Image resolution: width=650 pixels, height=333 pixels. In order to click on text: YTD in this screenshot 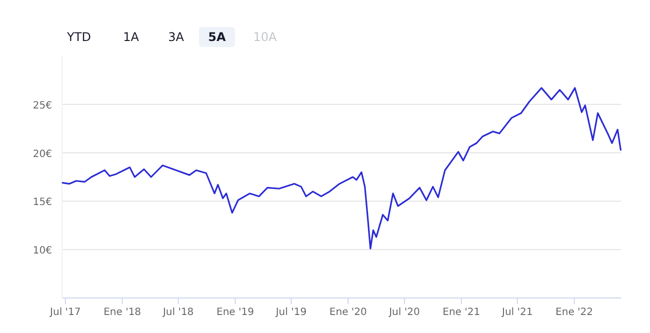, I will do `click(78, 37)`.